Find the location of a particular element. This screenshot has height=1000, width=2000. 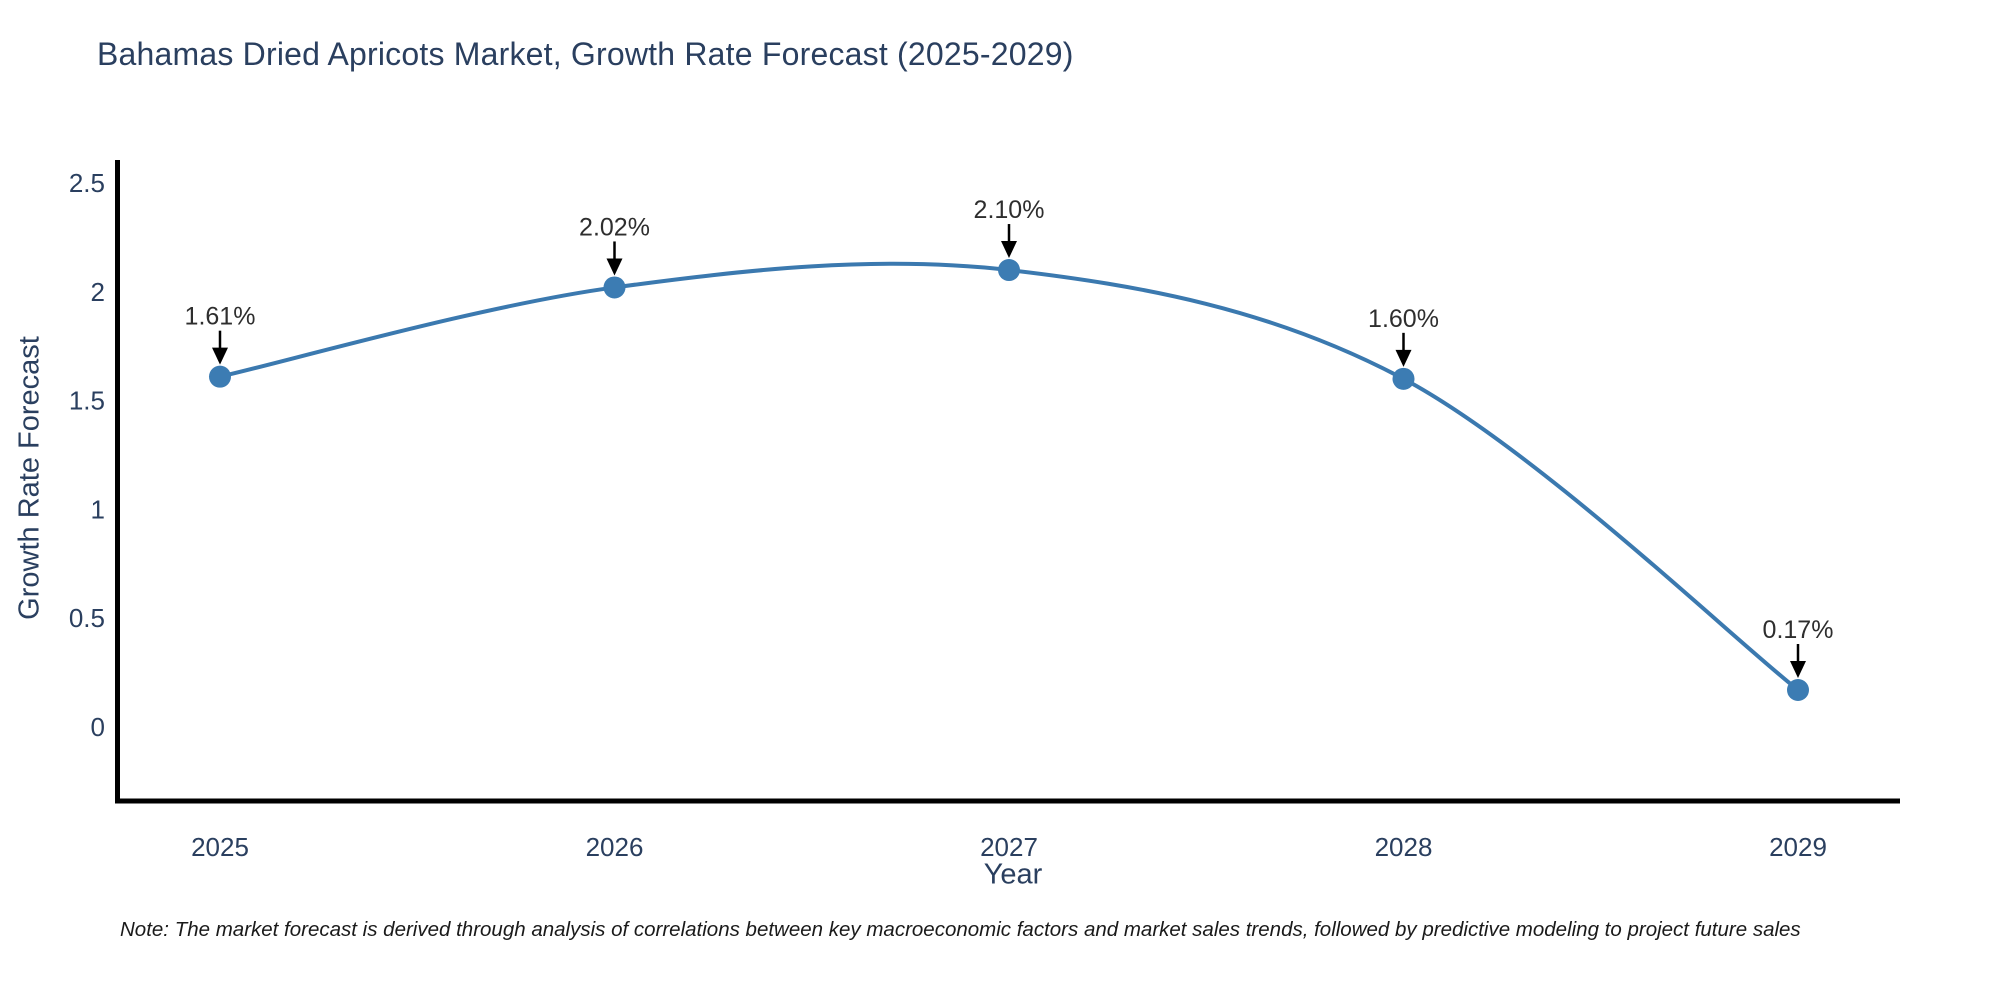

x-tick-label: 2027 is located at coordinates (1009, 847).